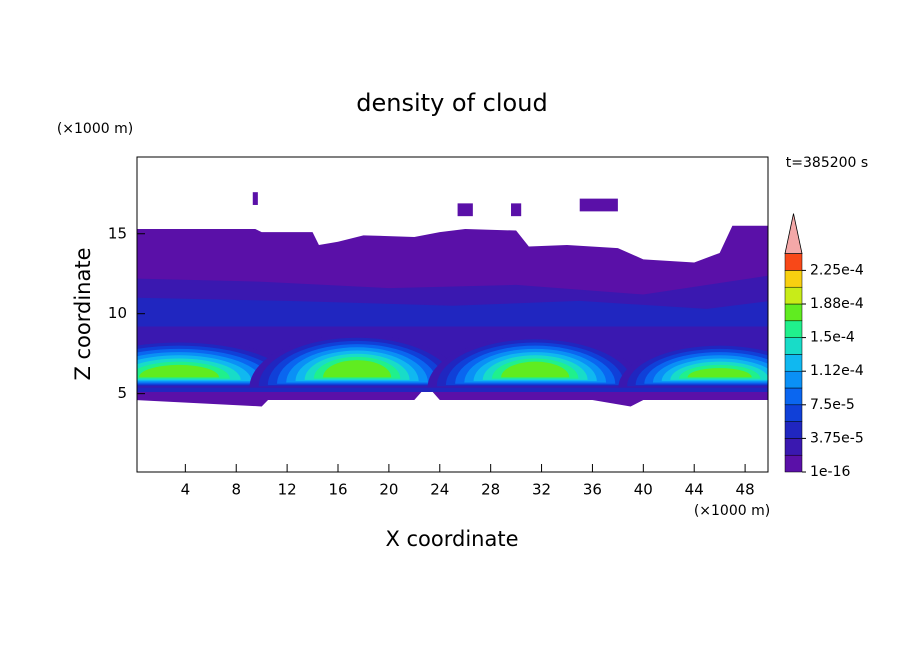  I want to click on colorbar-tick-label: 2.25e-4, so click(837, 270).